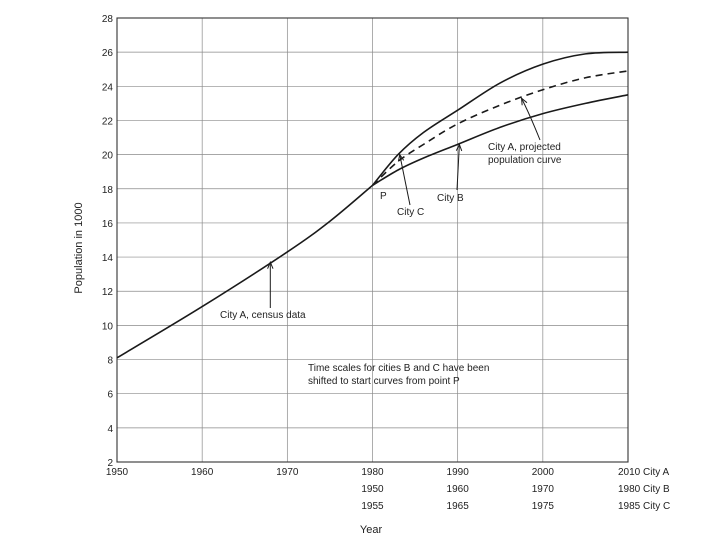  Describe the element at coordinates (524, 101) in the screenshot. I see `projected-arrowhead` at that location.